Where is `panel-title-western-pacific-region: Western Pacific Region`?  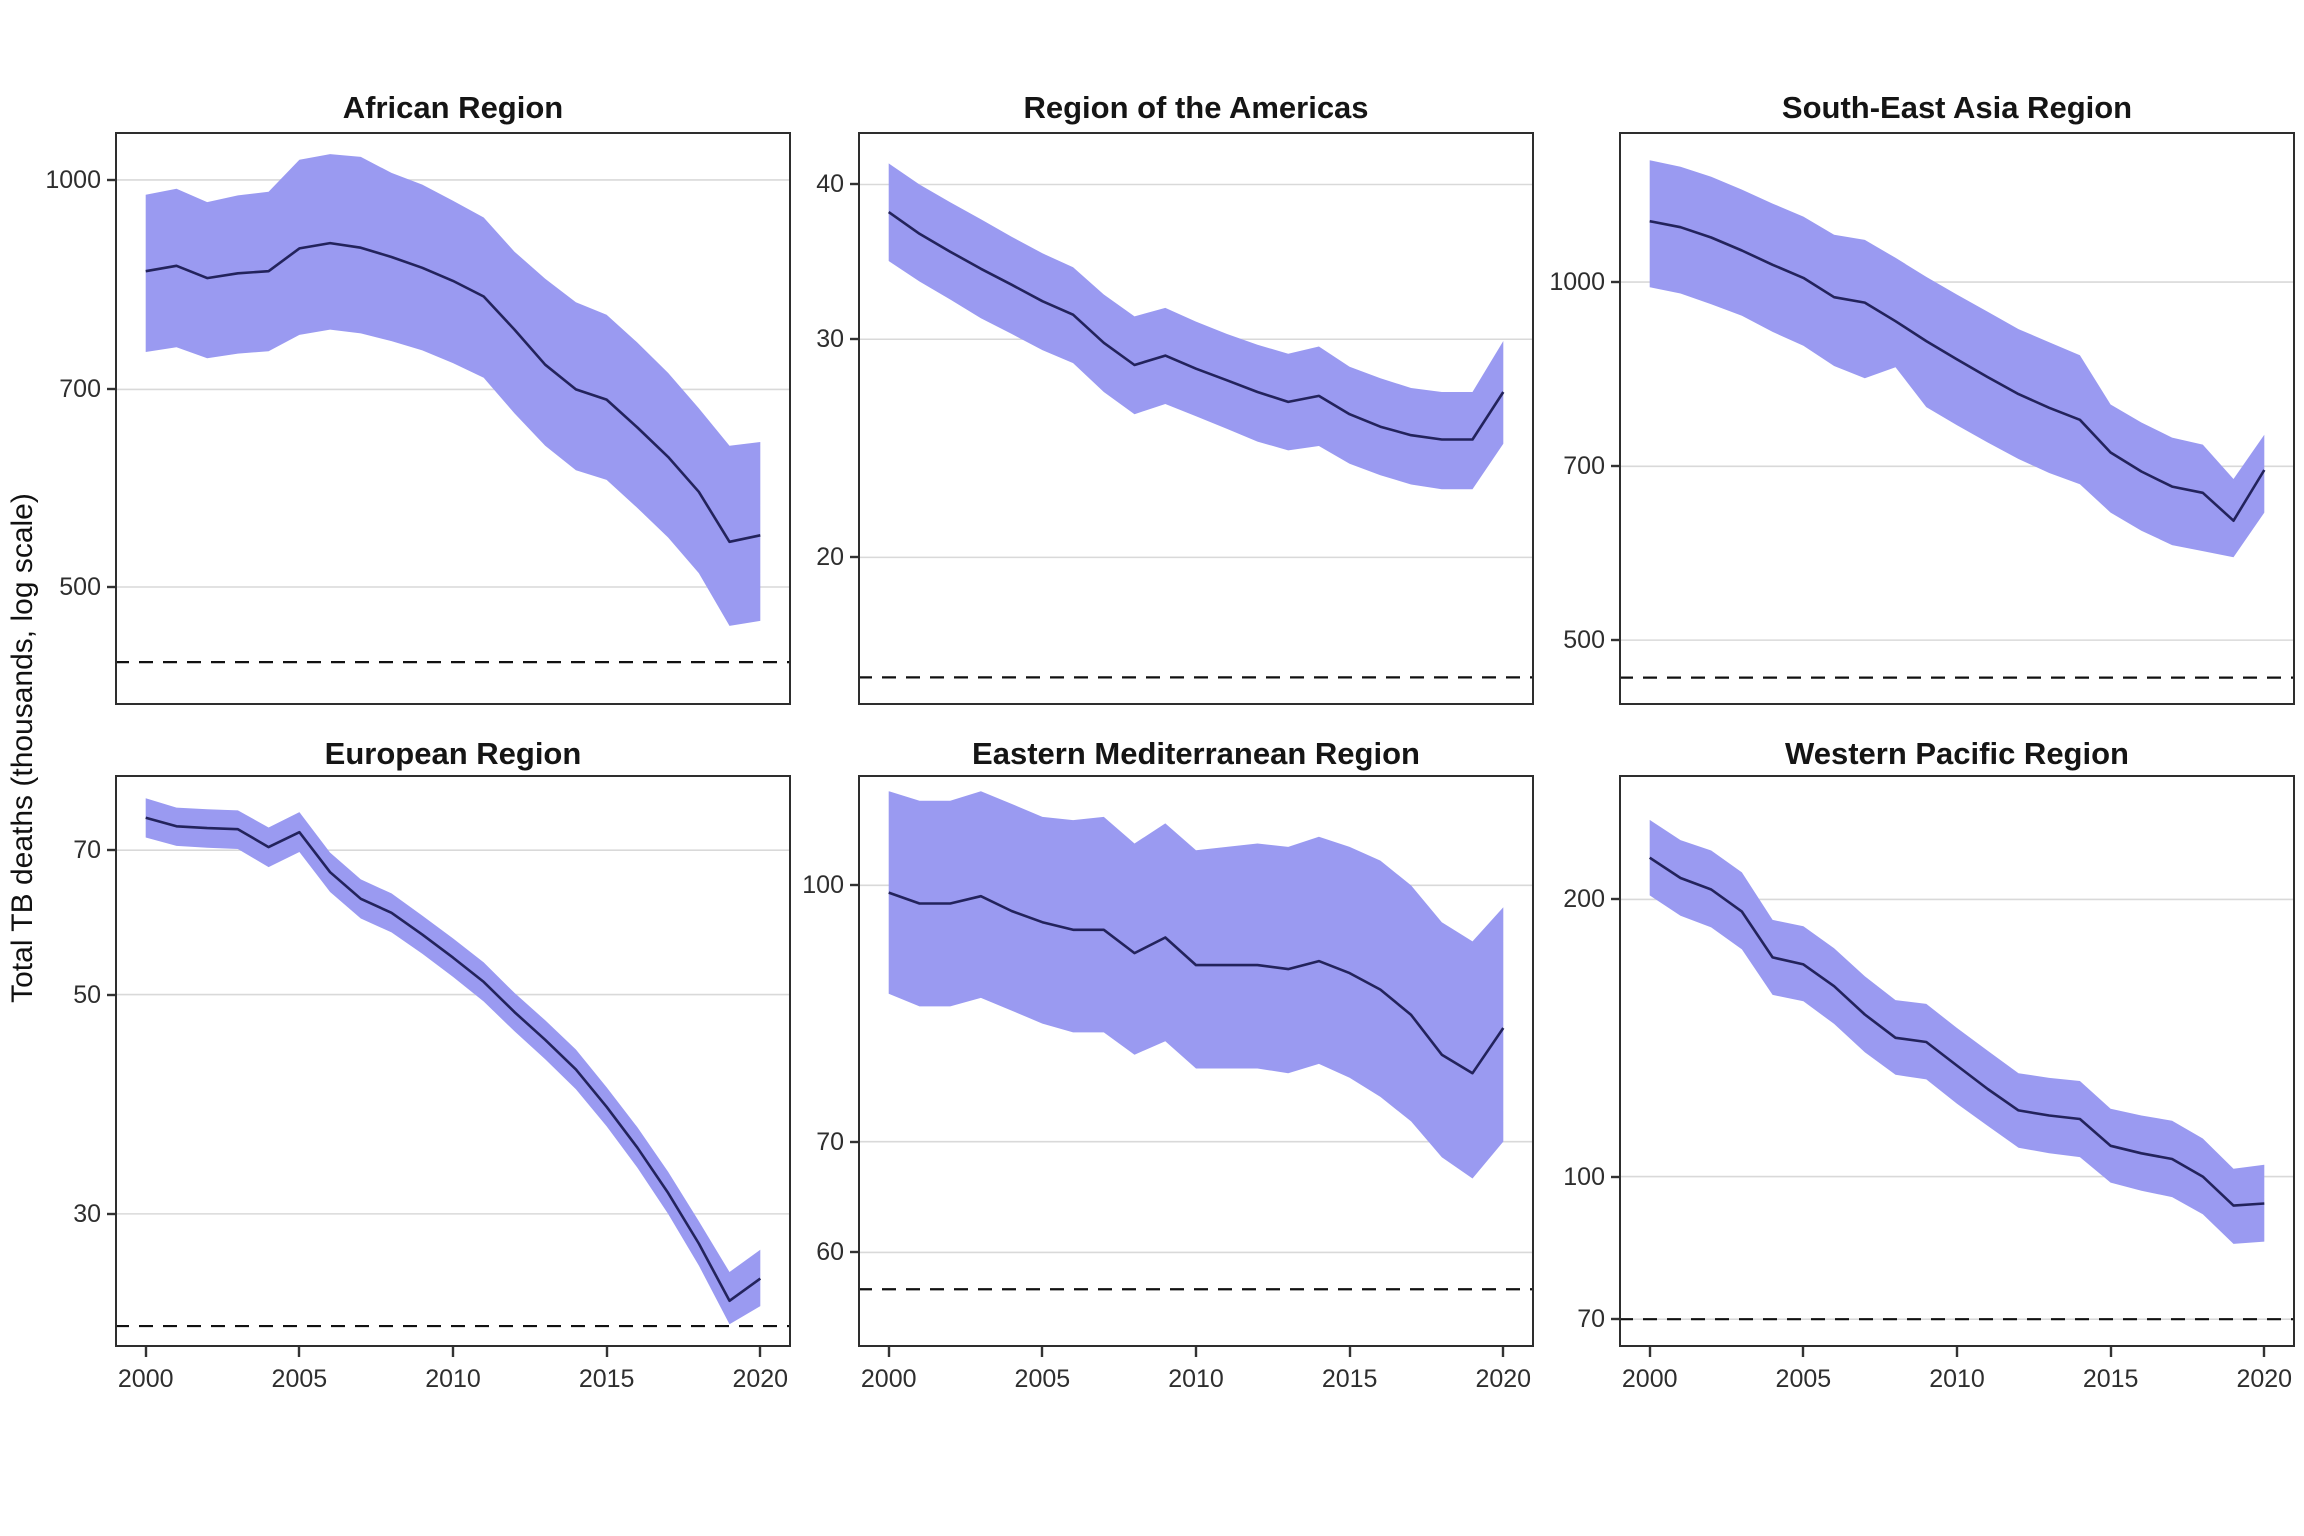
panel-title-western-pacific-region: Western Pacific Region is located at coordinates (1957, 753).